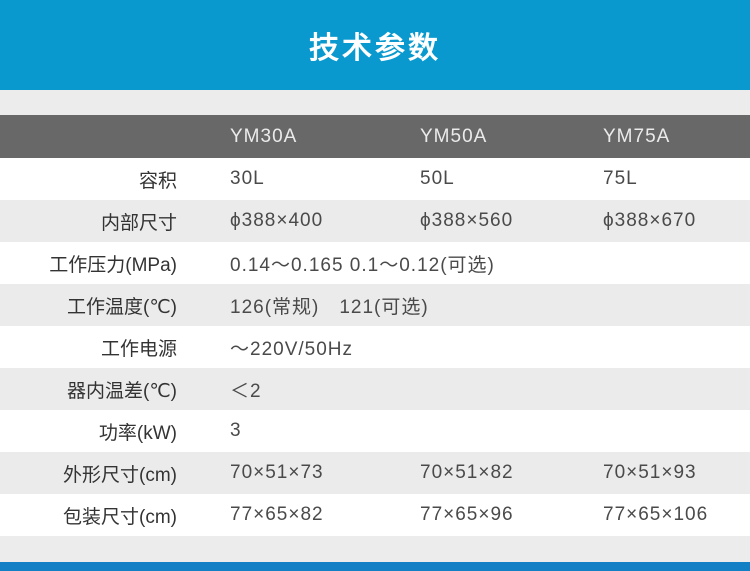  I want to click on row-label: 工作压力(MPa), so click(113, 265).